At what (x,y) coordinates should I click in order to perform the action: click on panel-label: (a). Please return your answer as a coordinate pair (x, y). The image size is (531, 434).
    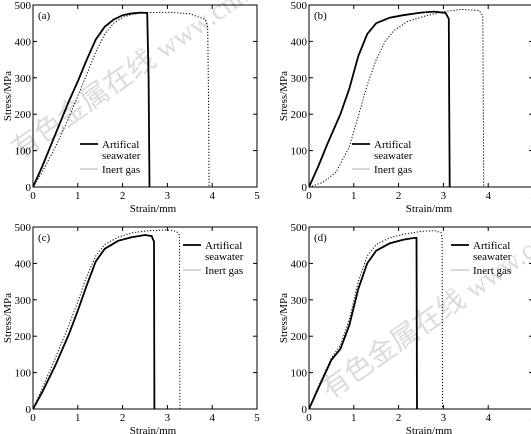
    Looking at the image, I should click on (44, 16).